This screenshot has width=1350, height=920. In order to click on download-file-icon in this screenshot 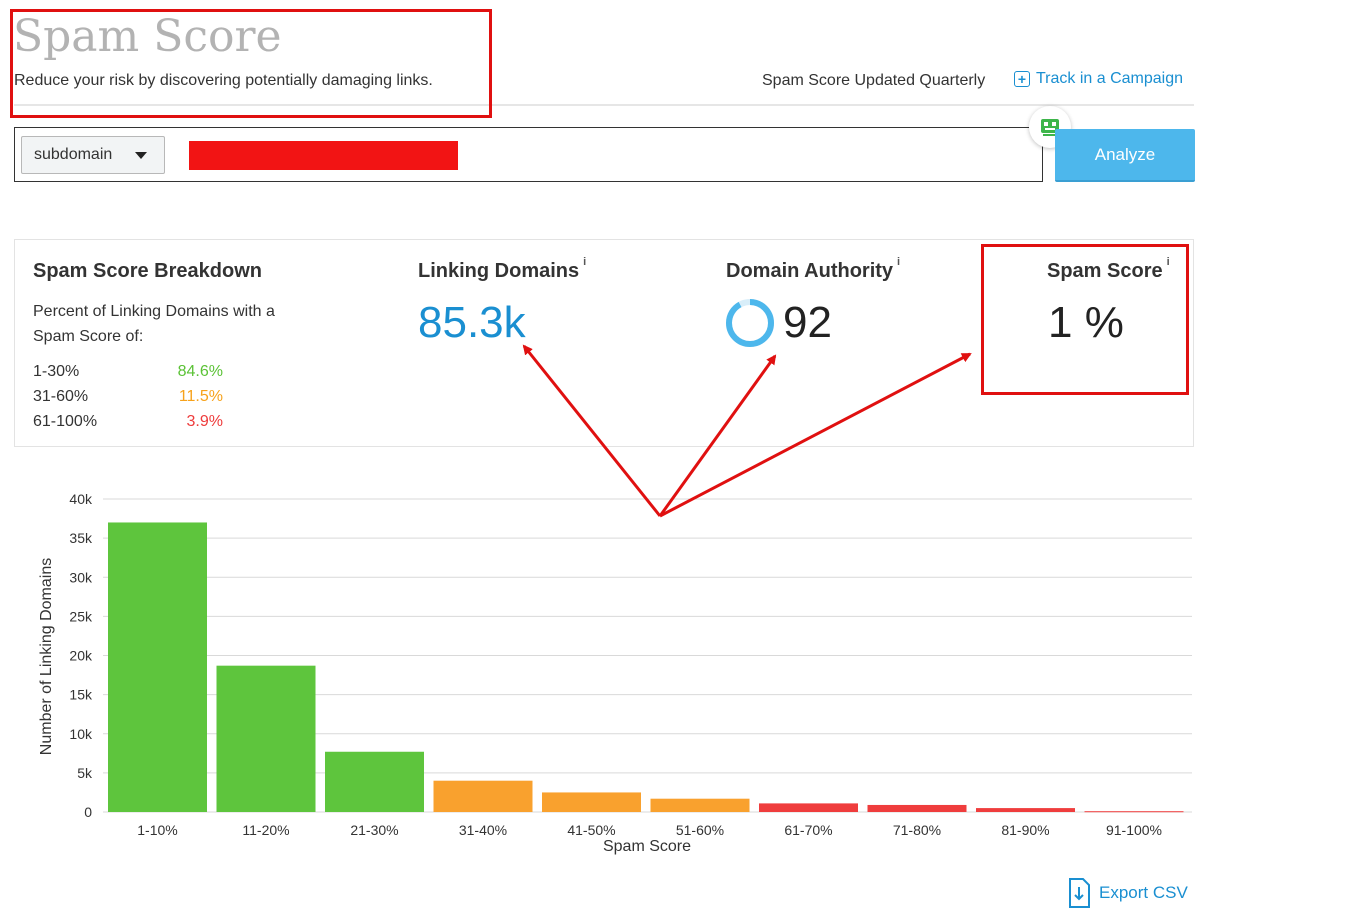, I will do `click(1079, 893)`.